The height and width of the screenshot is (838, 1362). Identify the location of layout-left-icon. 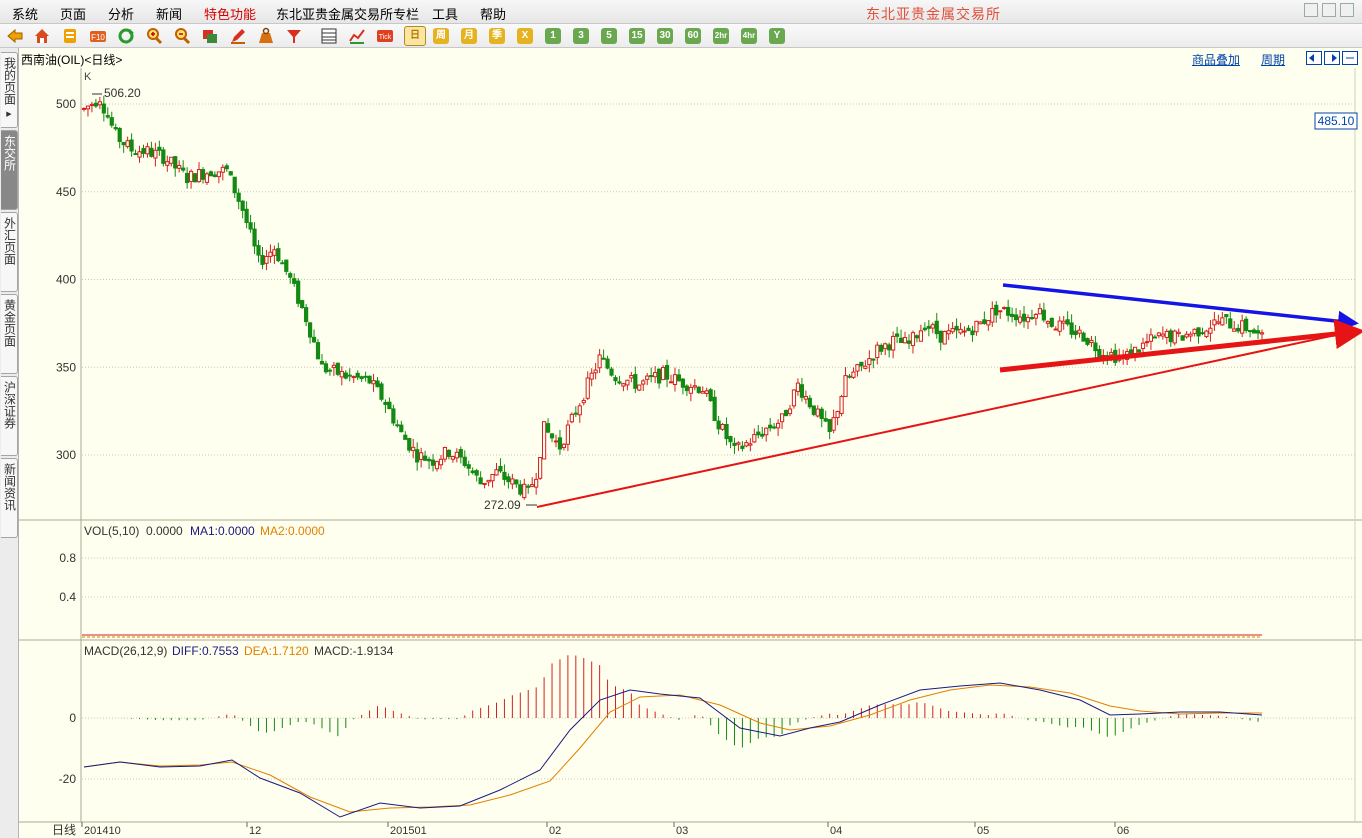
(1314, 58).